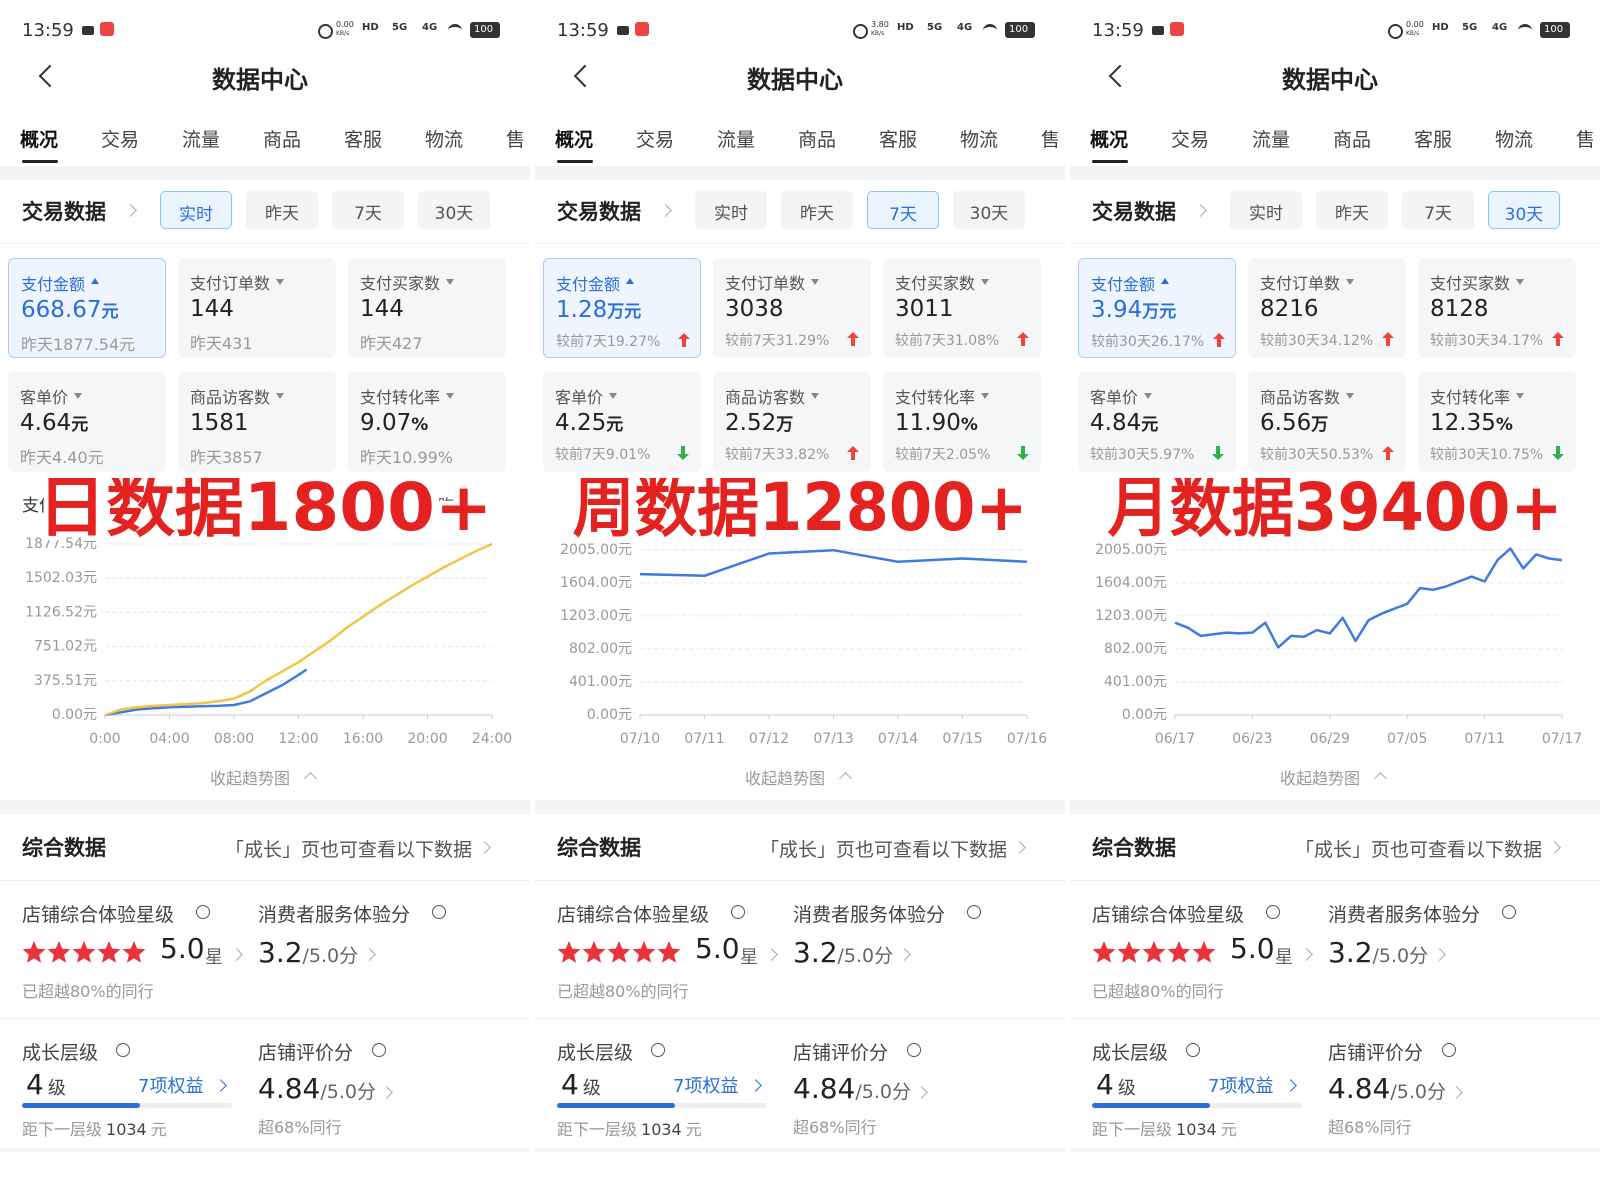 The height and width of the screenshot is (1180, 1600). What do you see at coordinates (623, 991) in the screenshot?
I see `rating-note: 已超越80%的同行` at bounding box center [623, 991].